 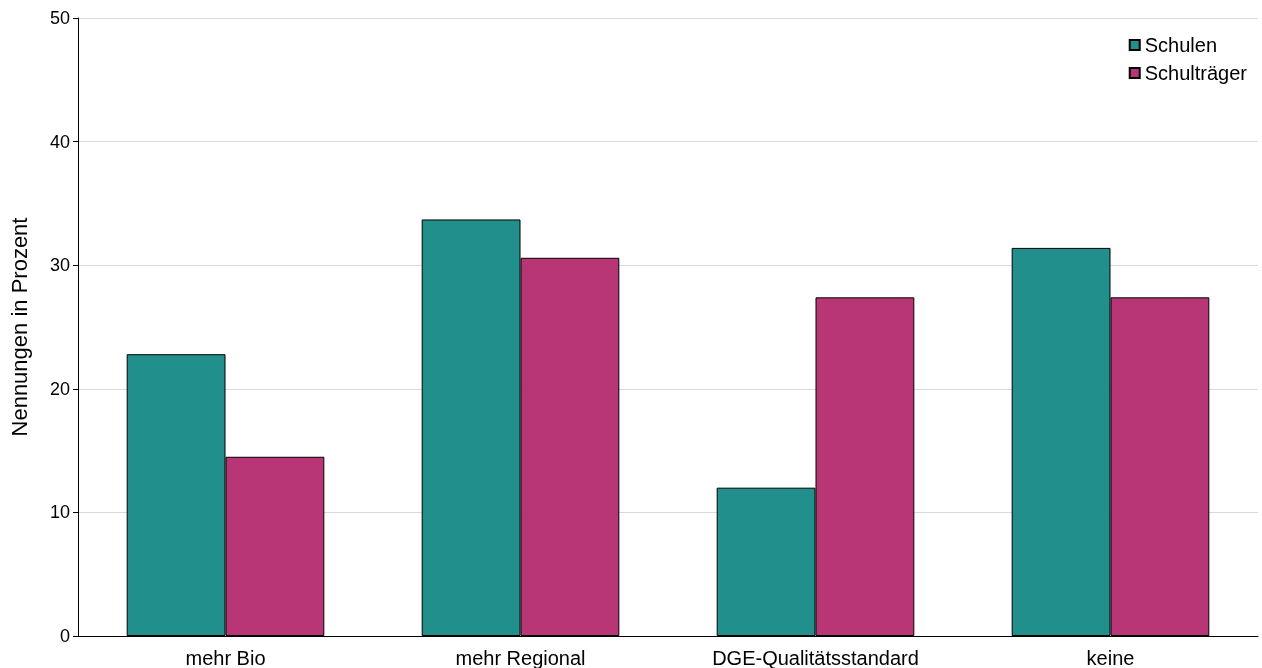 I want to click on x-tick-label: DGE-Qualitätsstandard, so click(x=815, y=657).